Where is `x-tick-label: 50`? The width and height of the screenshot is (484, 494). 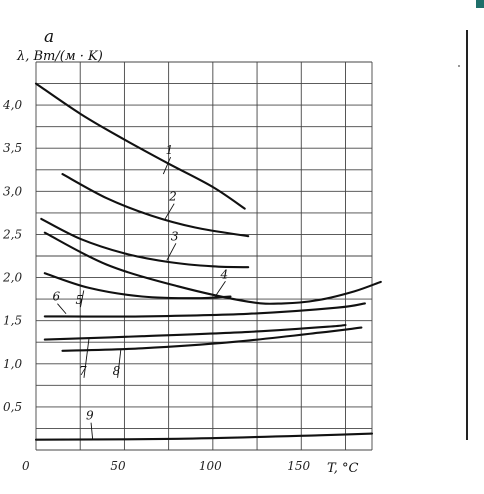
x-tick-label: 50 is located at coordinates (118, 466).